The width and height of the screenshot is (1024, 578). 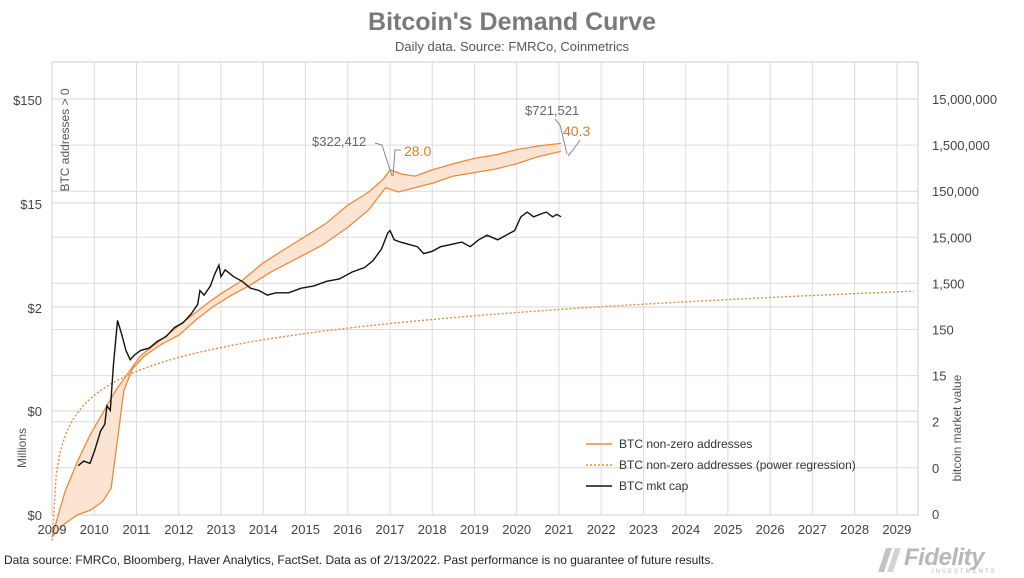 I want to click on peak-2017-multiple-label: 28.0, so click(x=417, y=151).